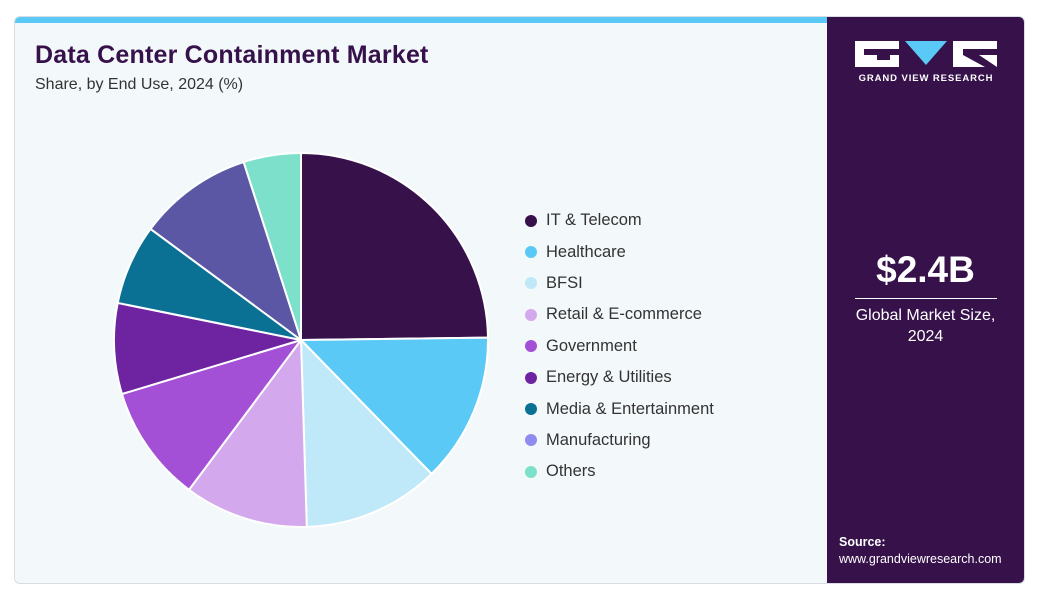 This screenshot has height=591, width=1042. What do you see at coordinates (926, 78) in the screenshot?
I see `logo-text: GRAND VIEW RESEARCH` at bounding box center [926, 78].